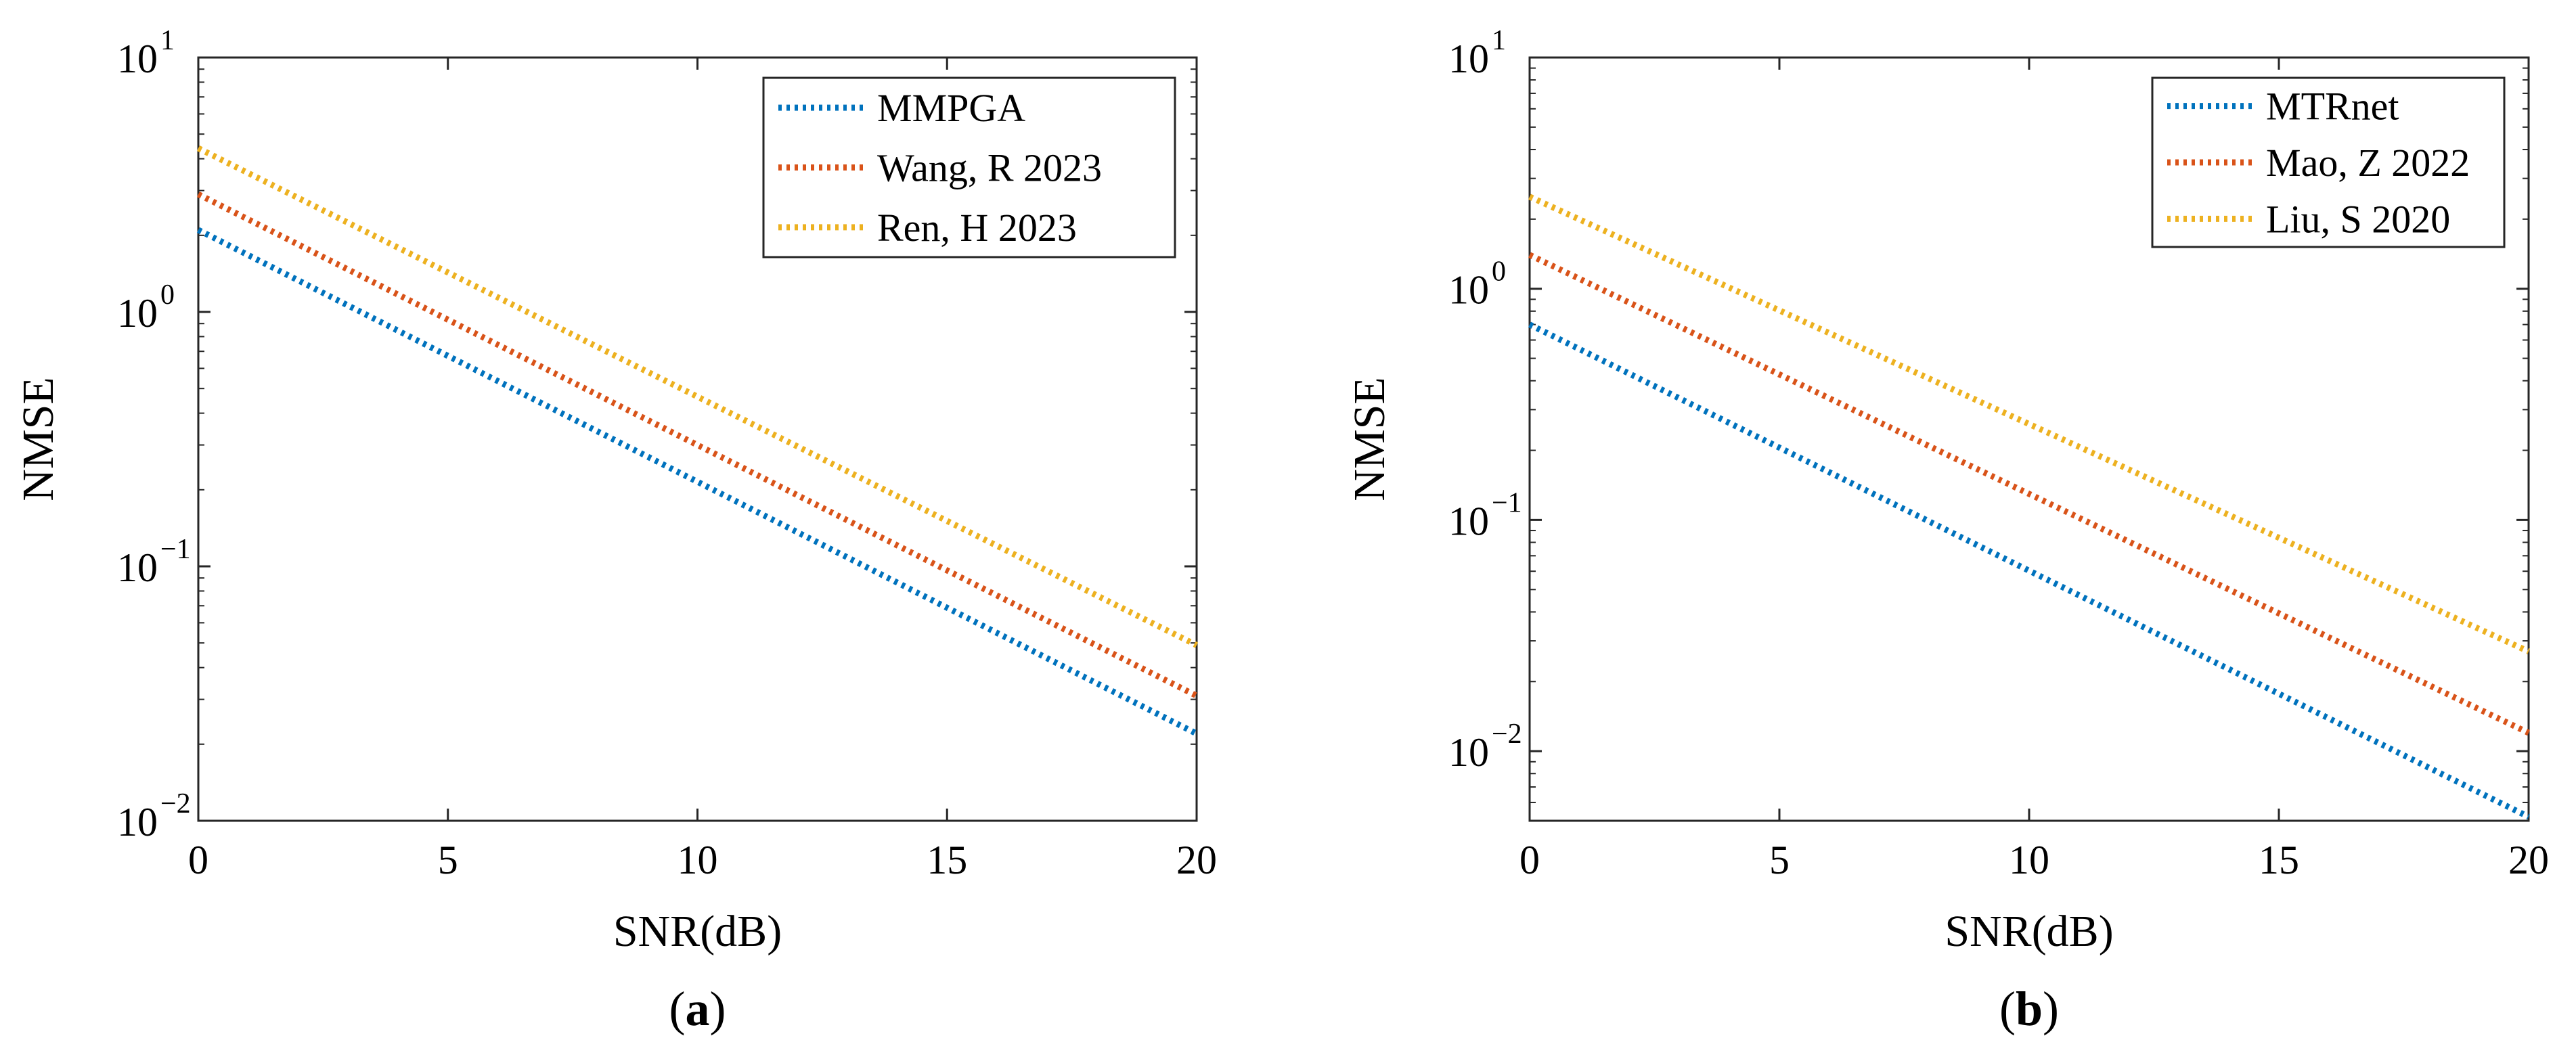  Describe the element at coordinates (951, 108) in the screenshot. I see `legend-entry-label: MMPGA` at that location.